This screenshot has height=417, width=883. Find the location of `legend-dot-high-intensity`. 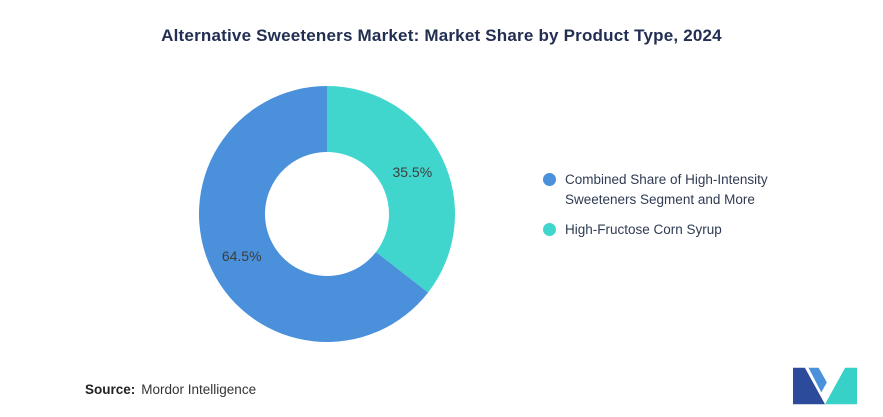

legend-dot-high-intensity is located at coordinates (549, 179).